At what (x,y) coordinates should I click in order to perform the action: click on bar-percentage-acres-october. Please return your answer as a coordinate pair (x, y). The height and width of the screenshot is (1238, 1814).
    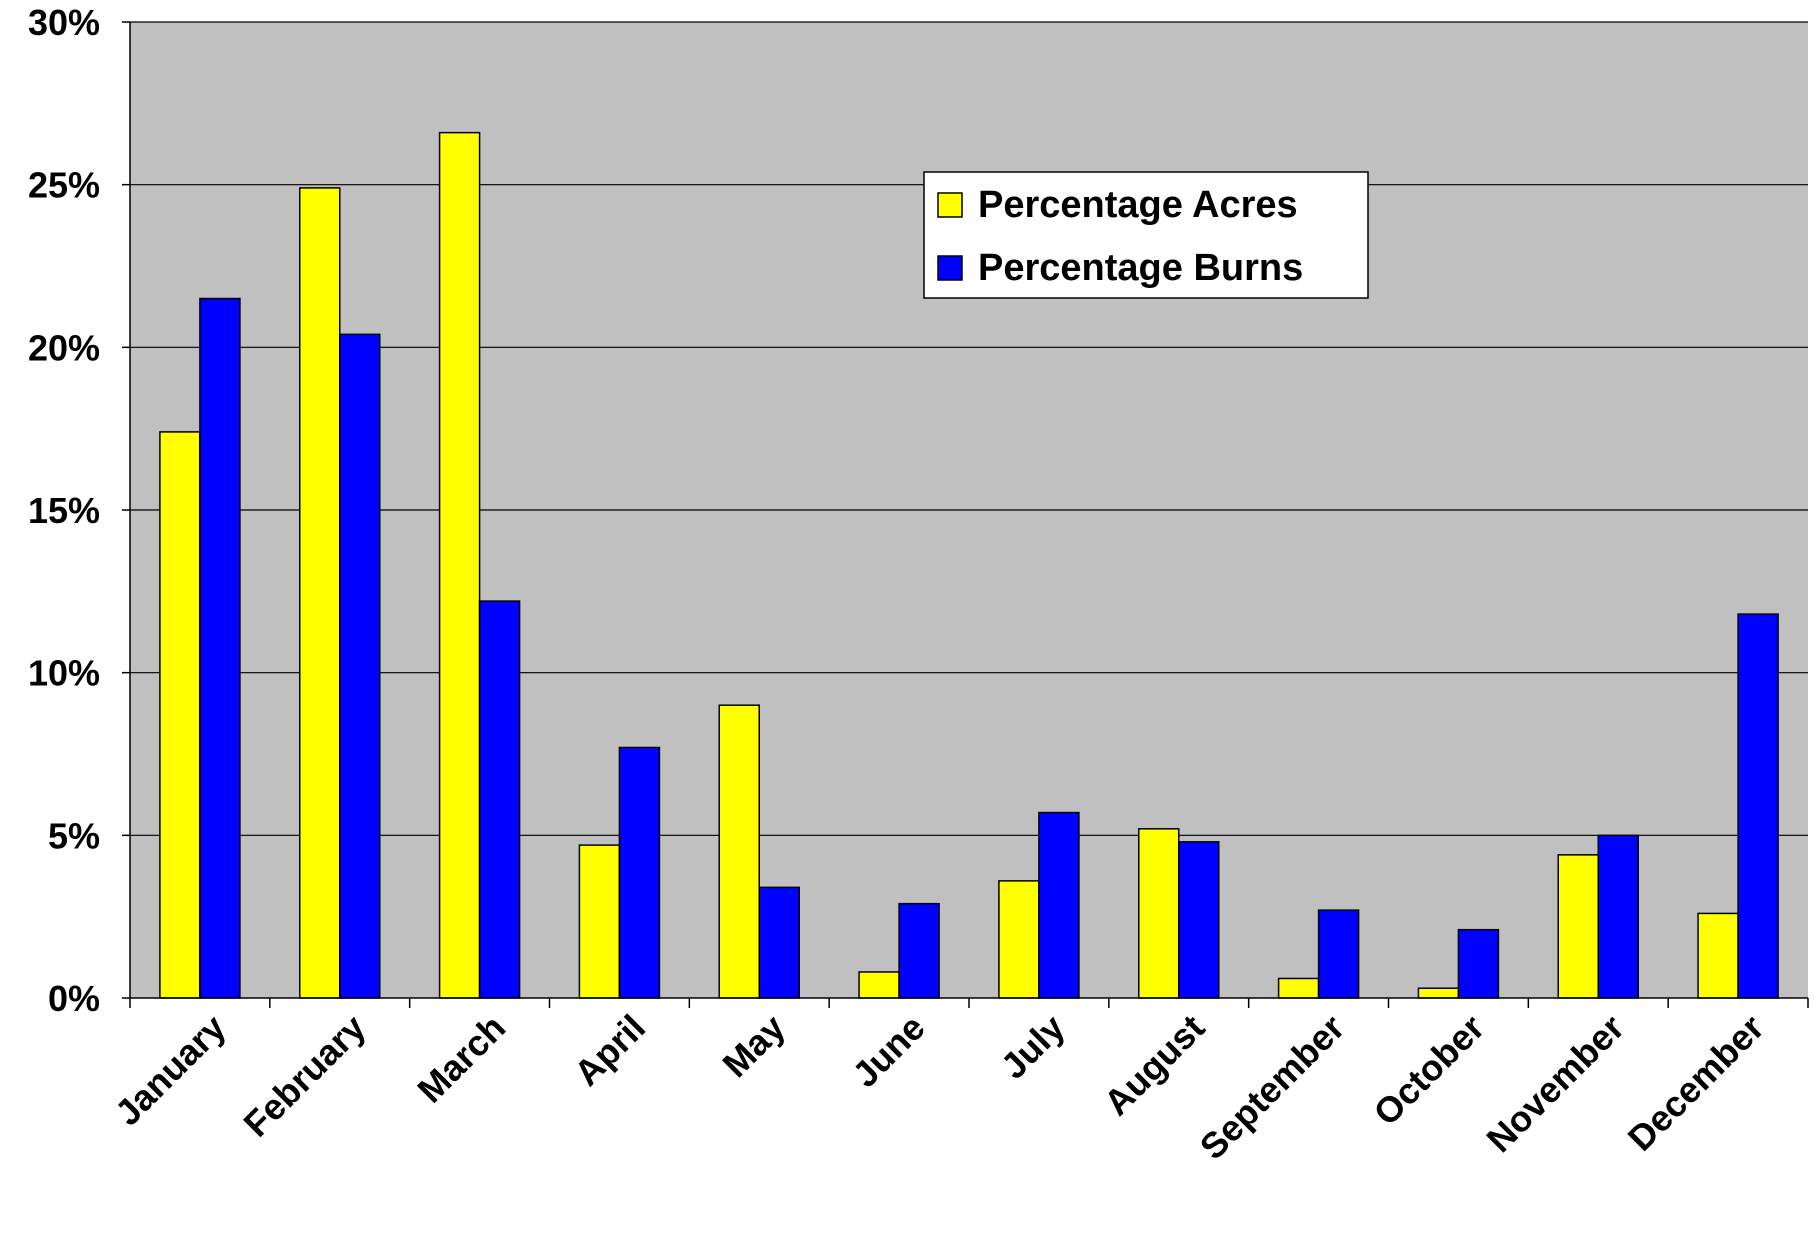
    Looking at the image, I should click on (1438, 993).